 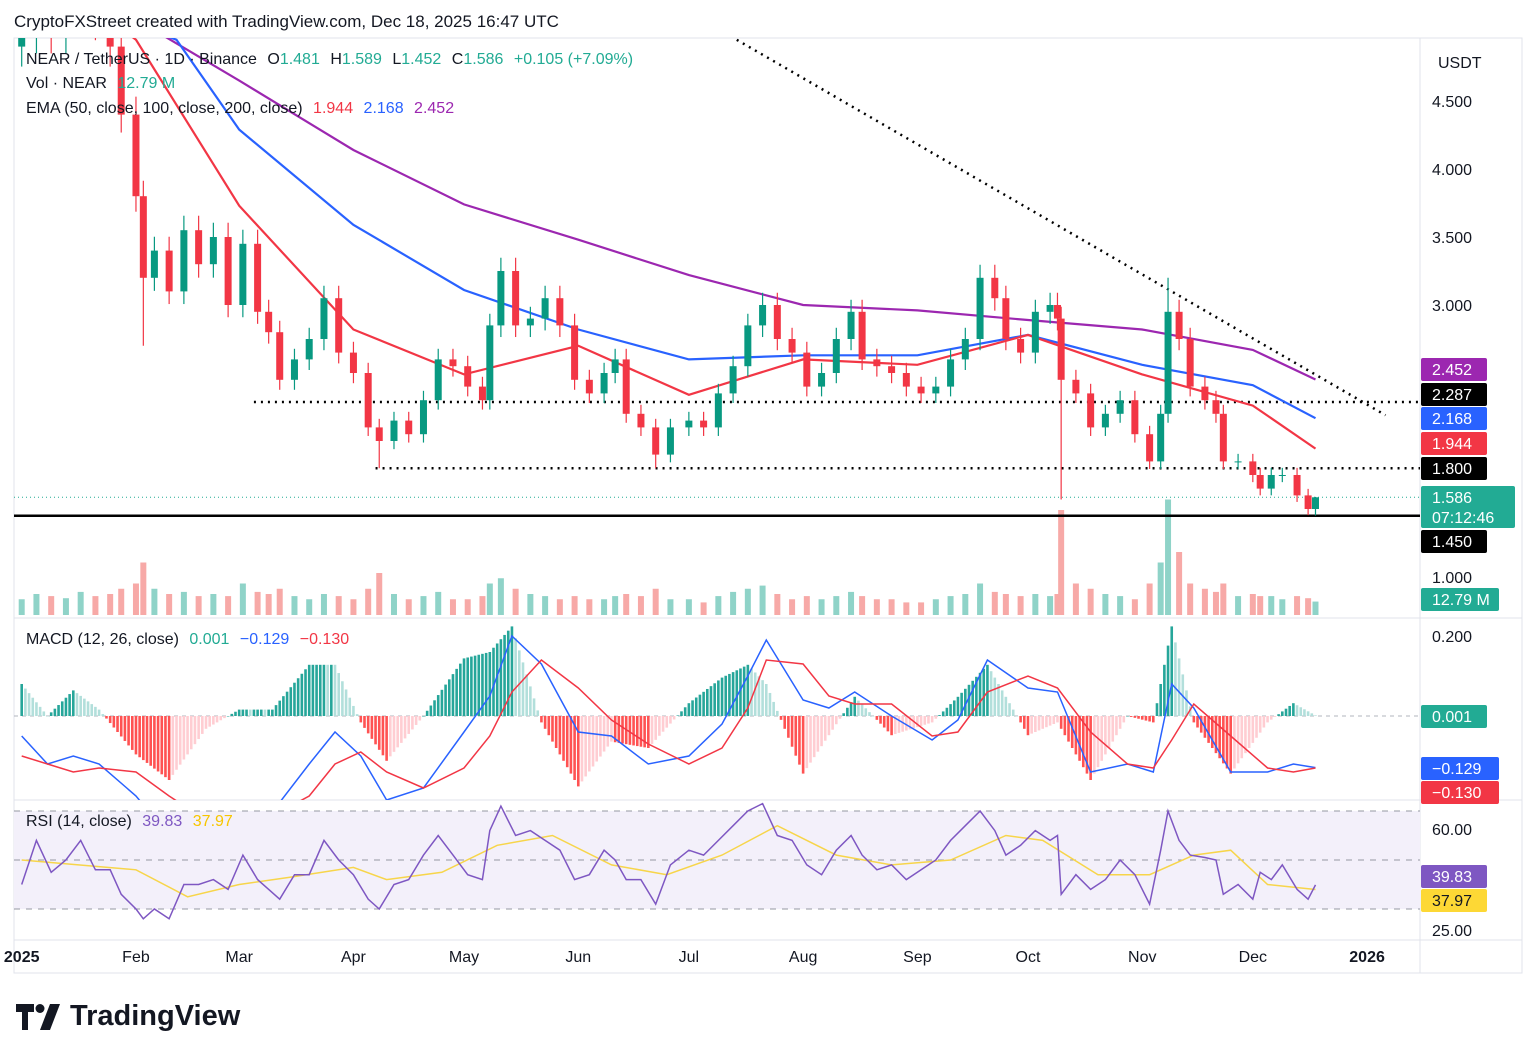 What do you see at coordinates (141, 59) in the screenshot?
I see `symbol-name: NEAR / TetherUS · 1D · Binance` at bounding box center [141, 59].